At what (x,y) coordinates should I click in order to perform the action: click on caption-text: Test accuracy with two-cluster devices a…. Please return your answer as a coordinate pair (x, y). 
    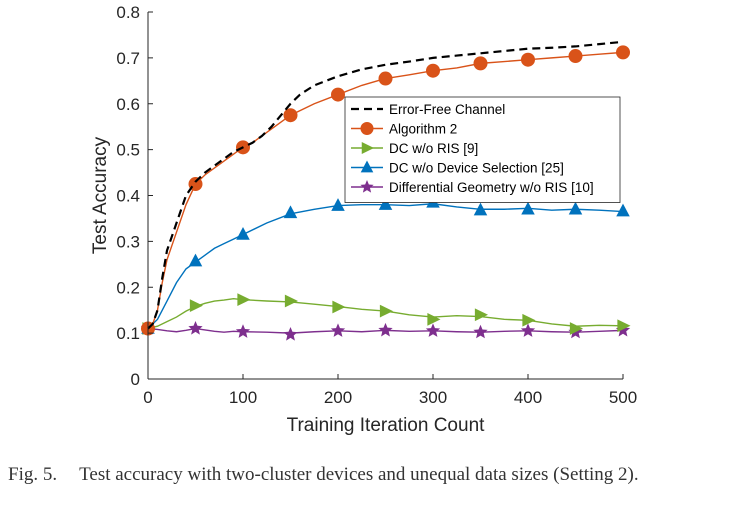
    Looking at the image, I should click on (359, 474).